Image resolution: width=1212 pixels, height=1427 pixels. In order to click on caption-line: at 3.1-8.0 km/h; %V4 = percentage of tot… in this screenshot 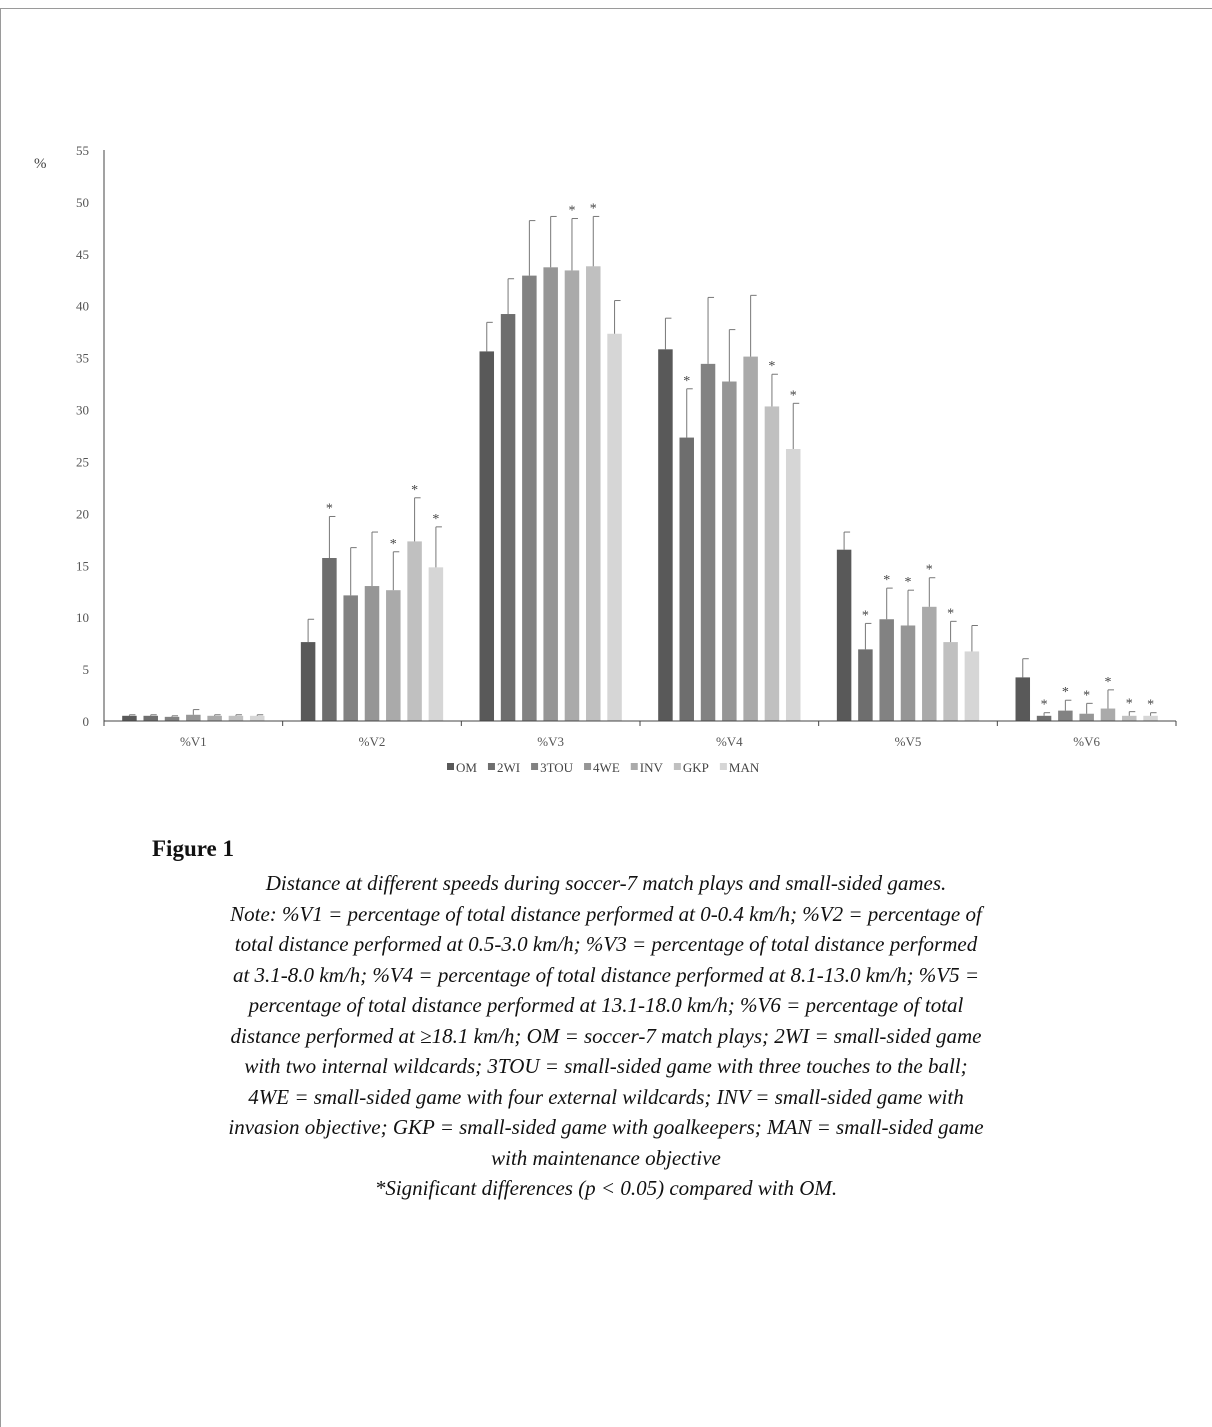, I will do `click(606, 974)`.